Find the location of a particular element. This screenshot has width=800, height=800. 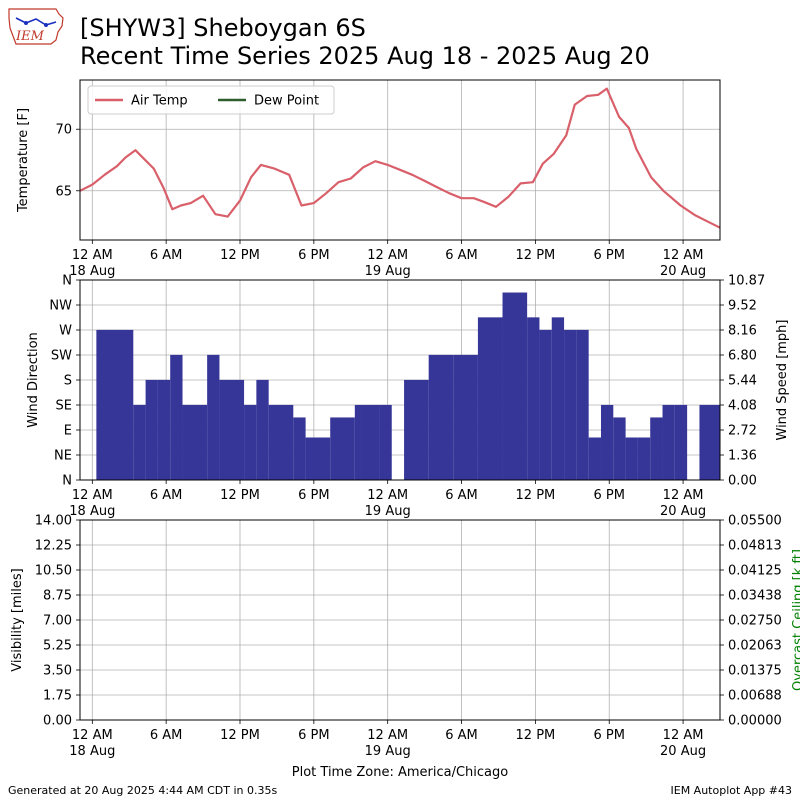

legend-label: Air Temp is located at coordinates (159, 101).